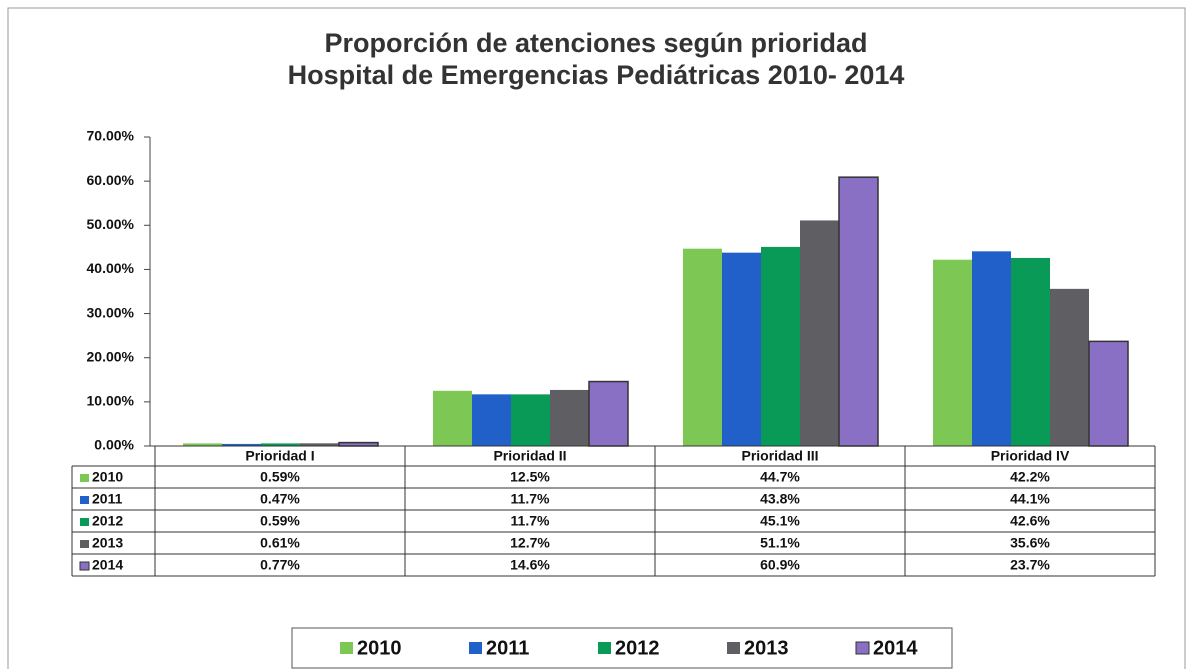 This screenshot has width=1192, height=669. Describe the element at coordinates (111, 356) in the screenshot. I see `y-tick-label: 20.00%` at that location.